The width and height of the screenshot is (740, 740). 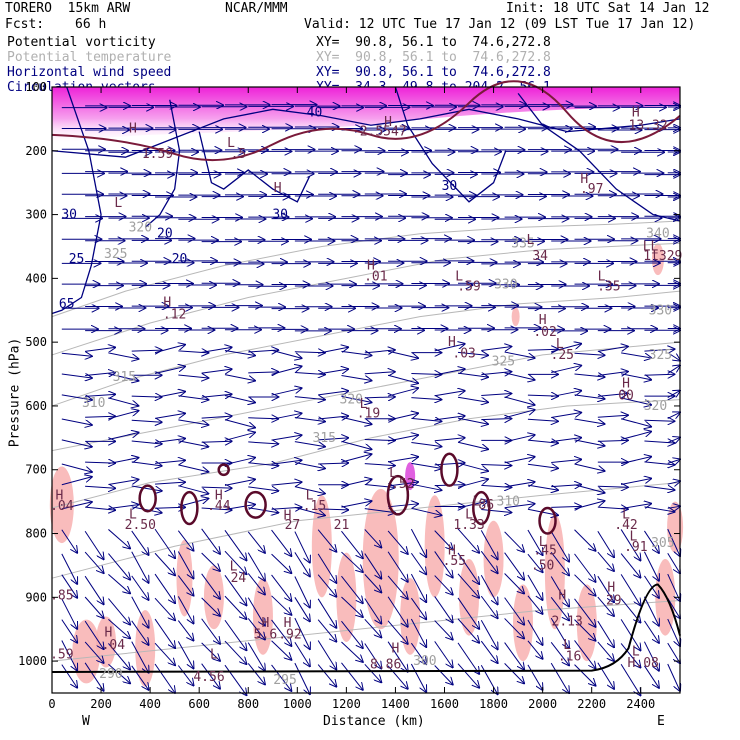 What do you see at coordinates (542, 565) in the screenshot?
I see `extrema-label: .50` at bounding box center [542, 565].